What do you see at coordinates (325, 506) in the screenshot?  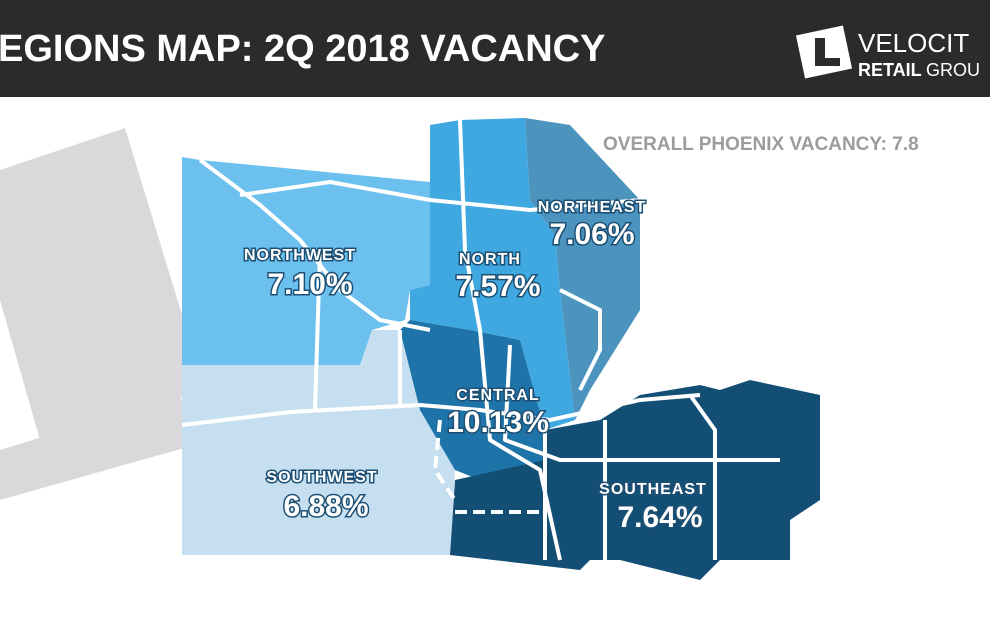 I see `region-value: 6.88%` at bounding box center [325, 506].